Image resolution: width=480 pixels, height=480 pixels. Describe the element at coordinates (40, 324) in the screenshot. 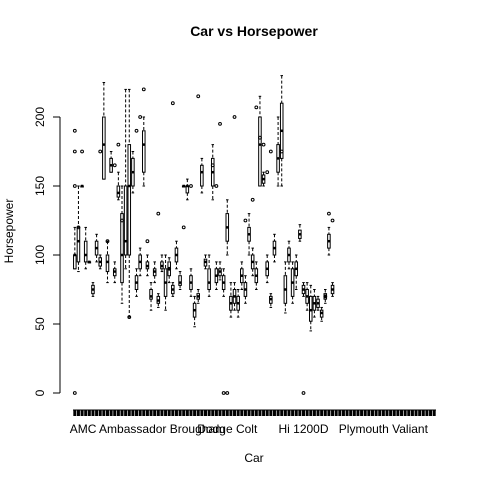

I see `y-tick-label: 50` at that location.